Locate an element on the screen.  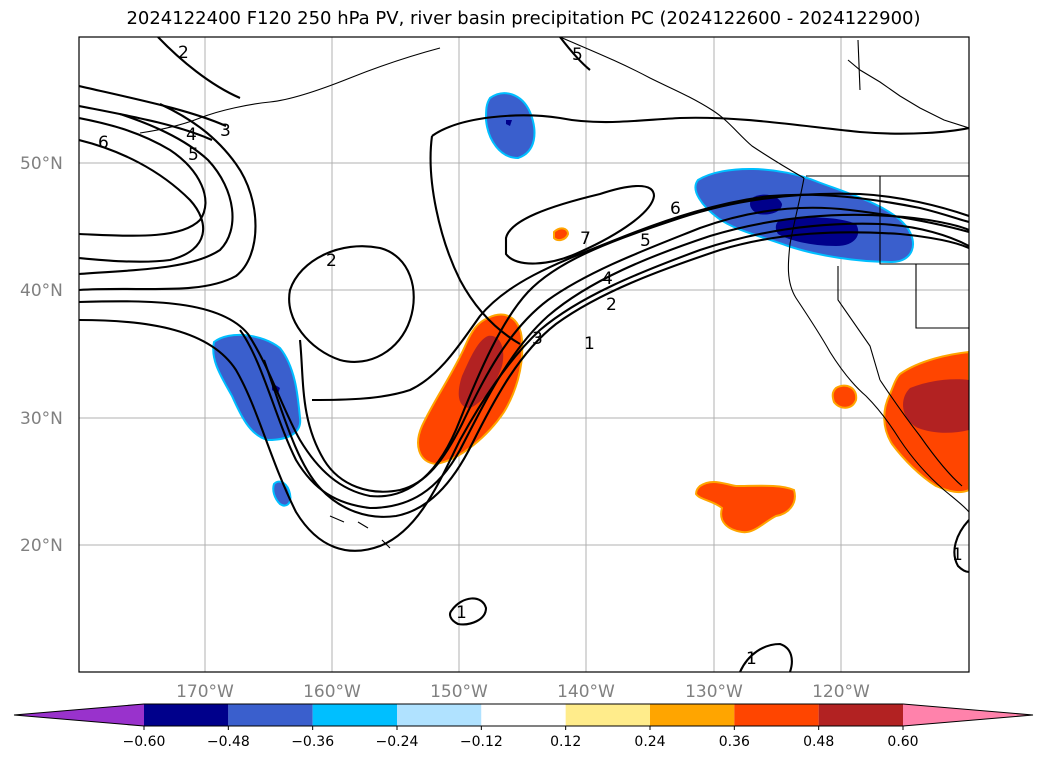
colorbar-tick-label: 0.60 is located at coordinates (902, 742).